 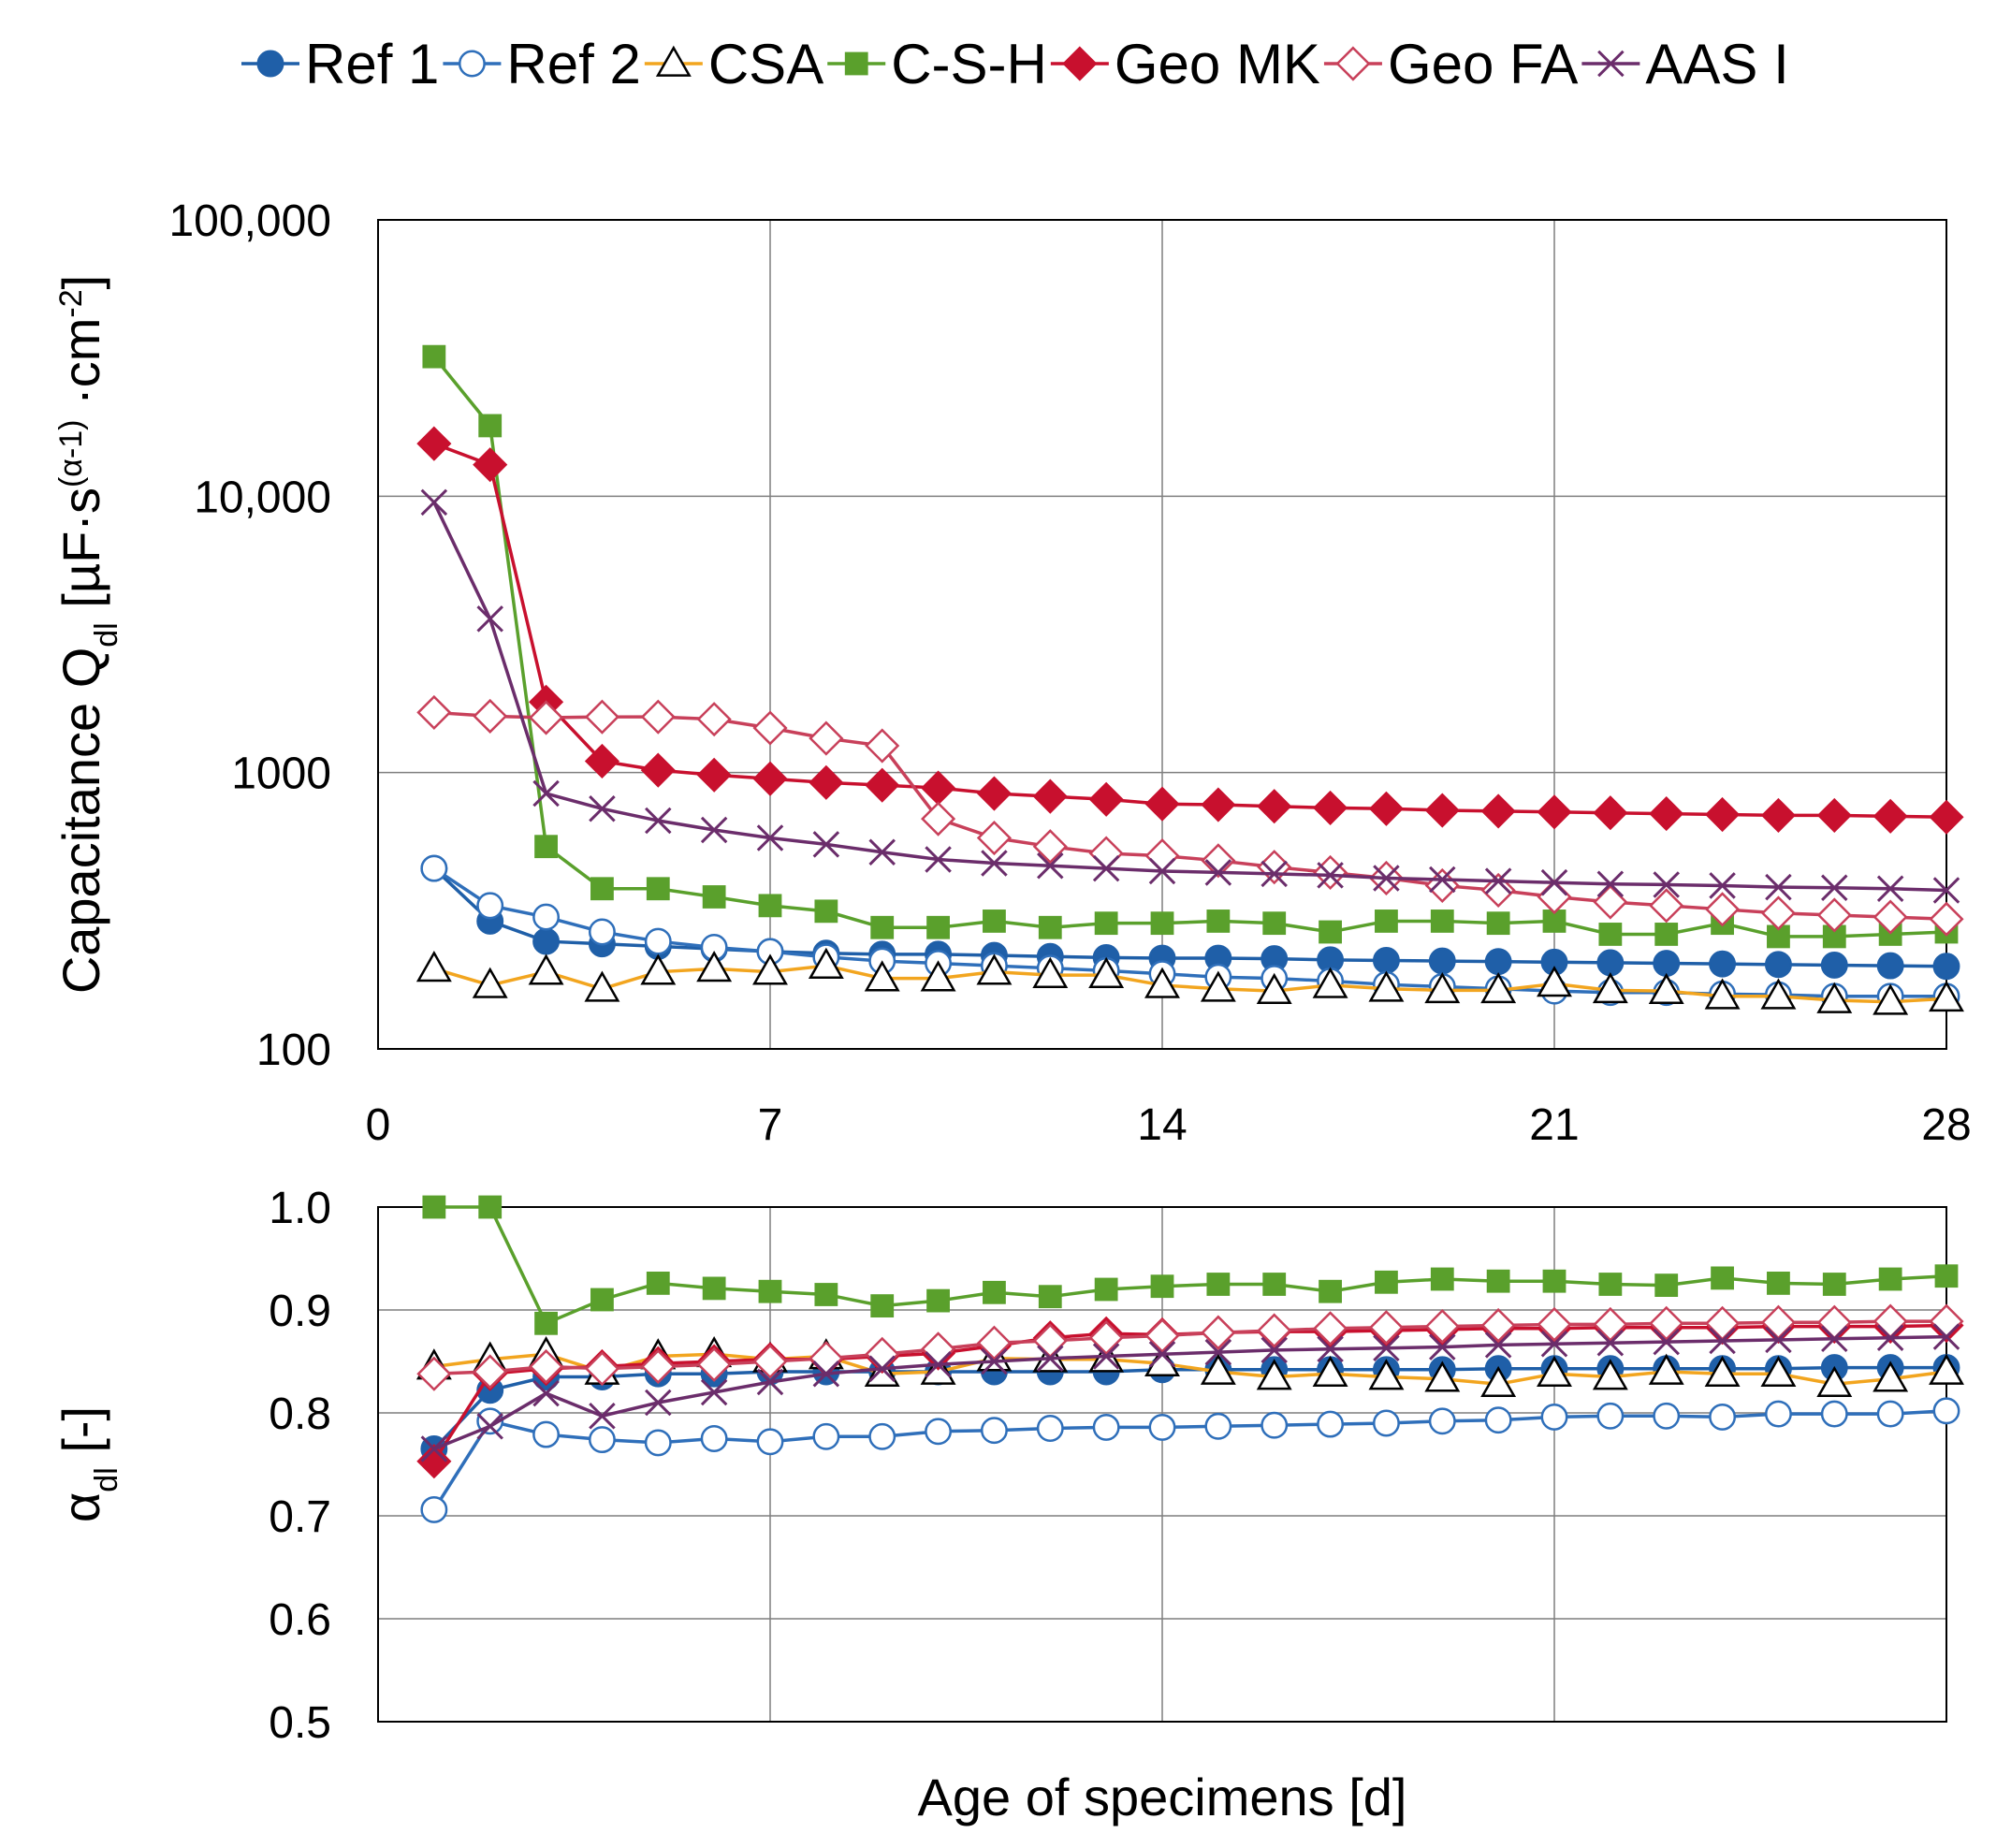 I want to click on legend-entry-ref-1: Ref 1, so click(x=340, y=64).